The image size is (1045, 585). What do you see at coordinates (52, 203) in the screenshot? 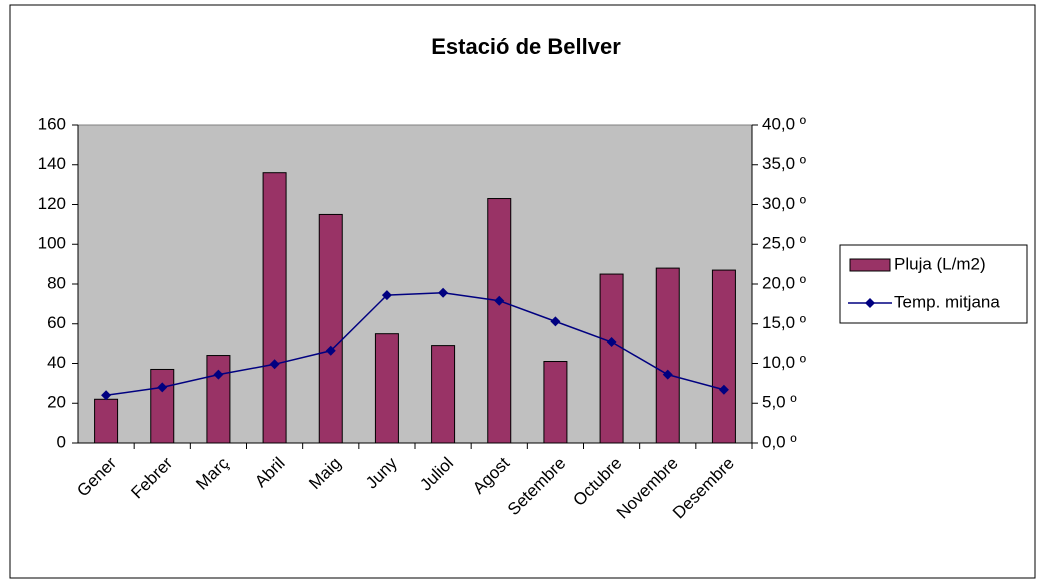
I see `y-tick-label: 120` at bounding box center [52, 203].